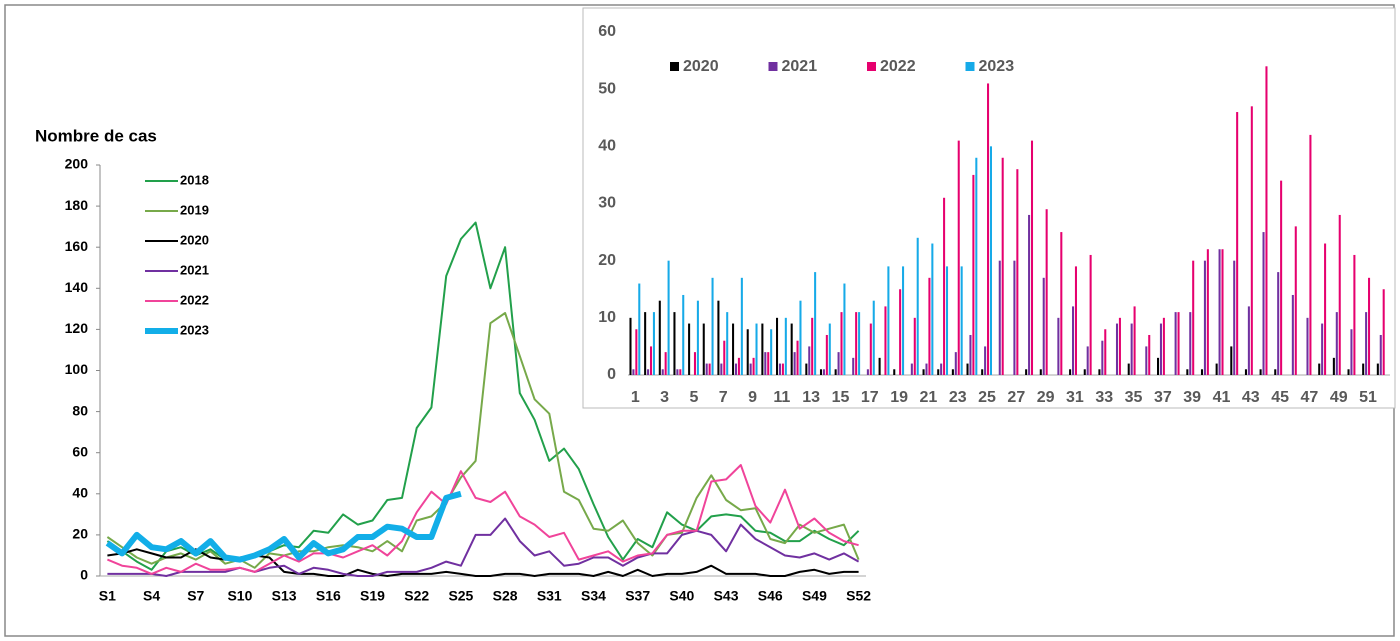 The width and height of the screenshot is (1400, 641). Describe the element at coordinates (607, 317) in the screenshot. I see `y-tick-label: 10` at that location.